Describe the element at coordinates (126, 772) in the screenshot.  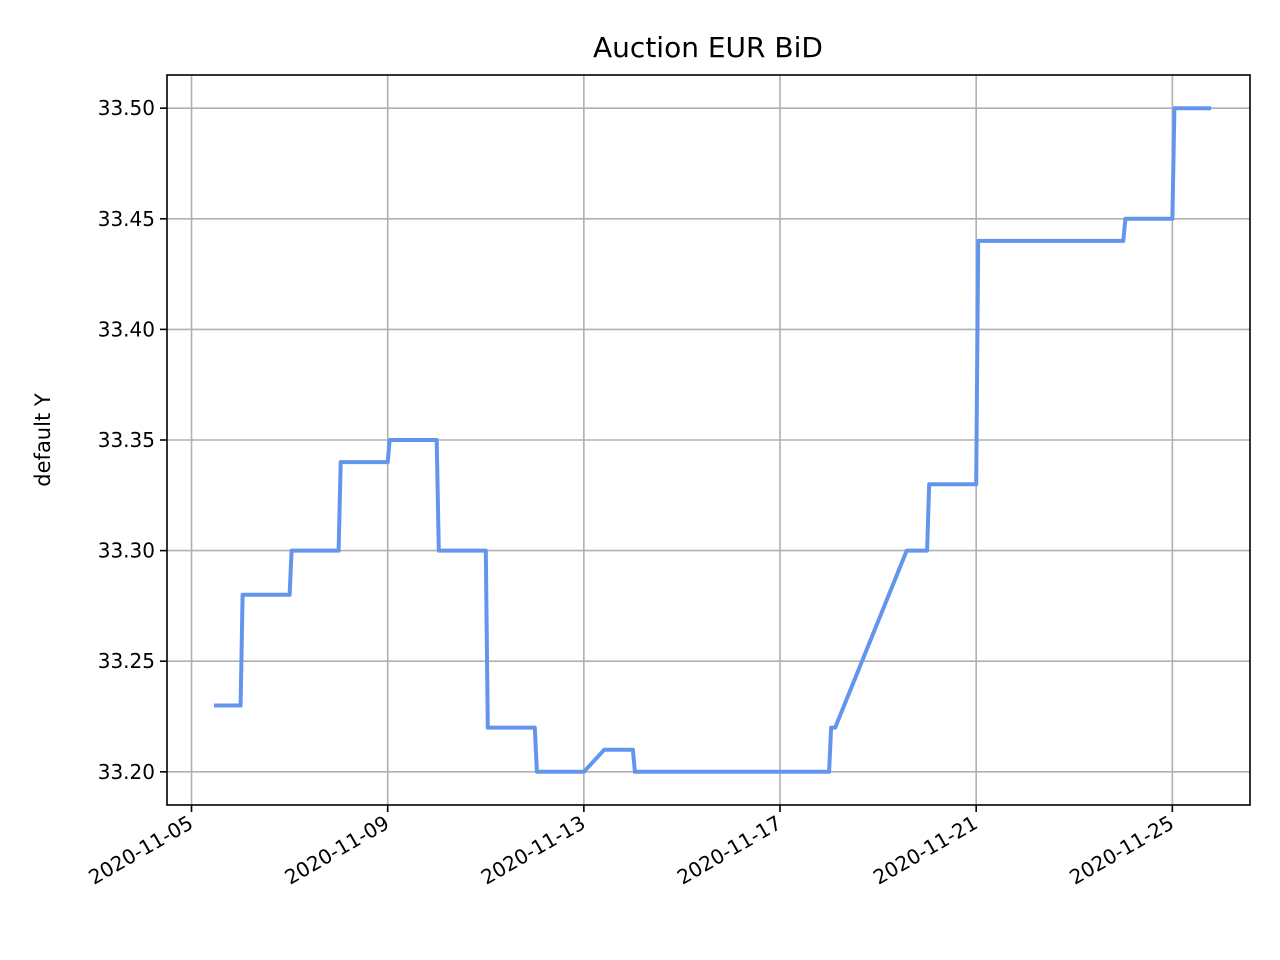
I see `y-tick-label: 33.20` at that location.